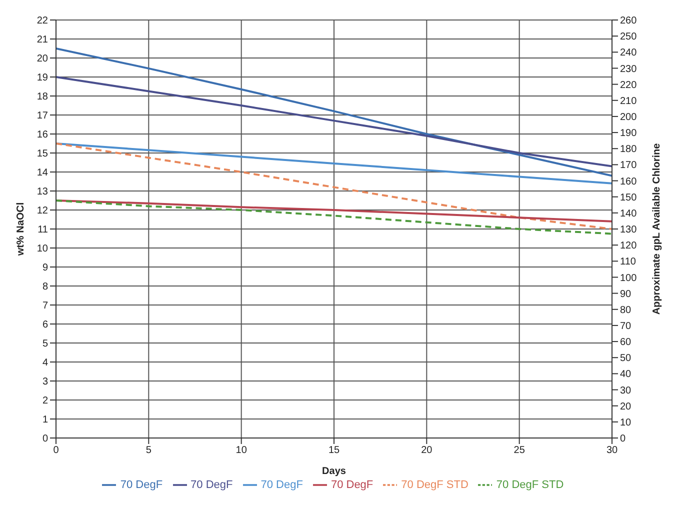 The width and height of the screenshot is (682, 507). What do you see at coordinates (626, 374) in the screenshot?
I see `y2-tick-label: 40` at bounding box center [626, 374].